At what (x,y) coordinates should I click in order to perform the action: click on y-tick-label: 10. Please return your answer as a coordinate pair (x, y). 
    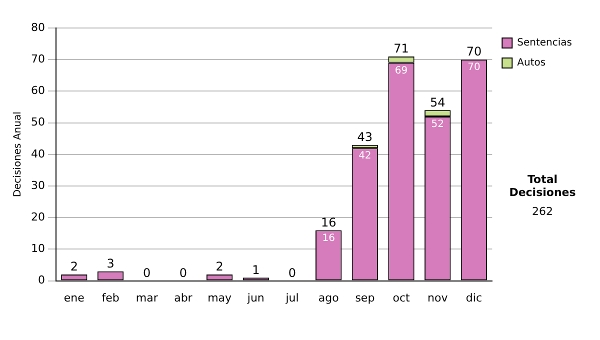
    Looking at the image, I should click on (37, 249).